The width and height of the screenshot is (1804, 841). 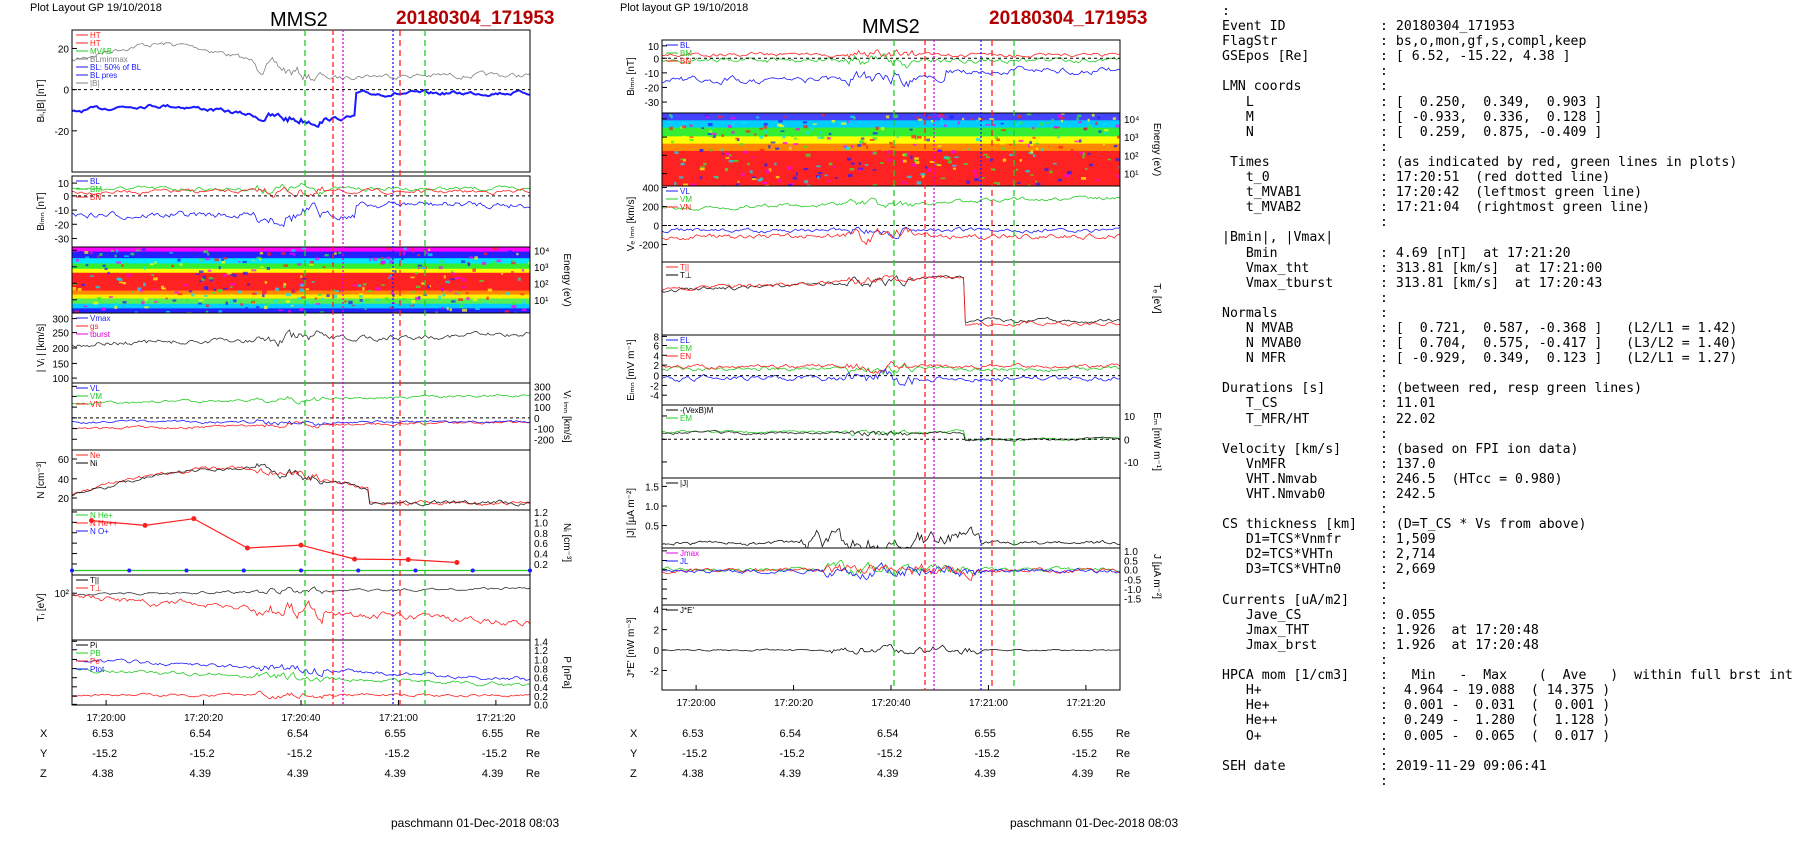 I want to click on info-row: :, so click(x=1512, y=222).